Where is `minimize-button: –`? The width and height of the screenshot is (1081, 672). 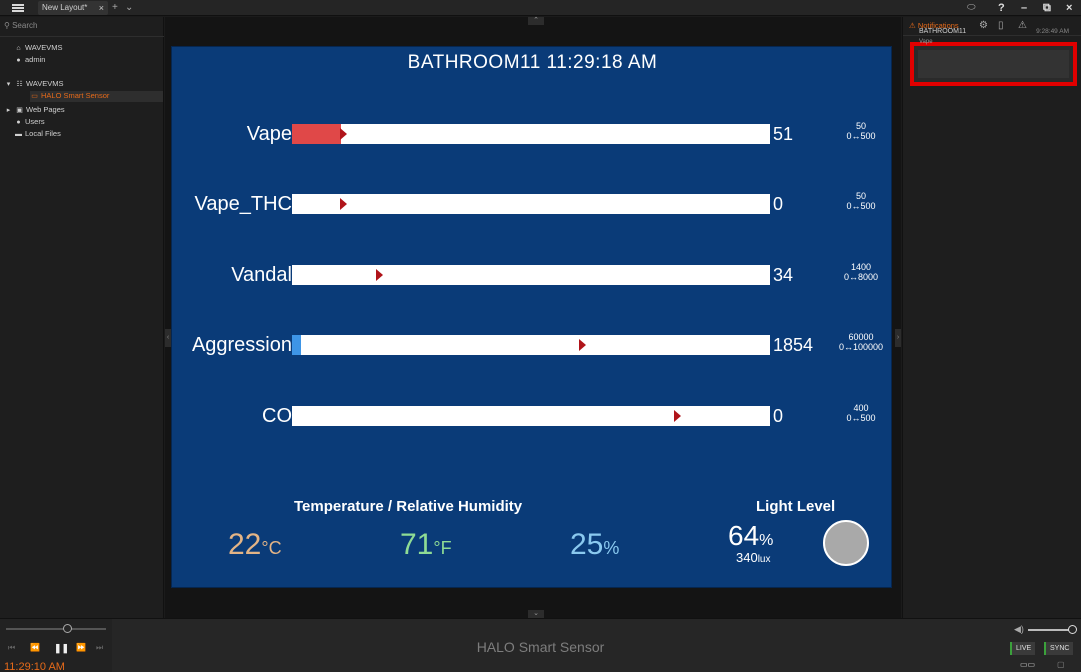 minimize-button: – is located at coordinates (1024, 8).